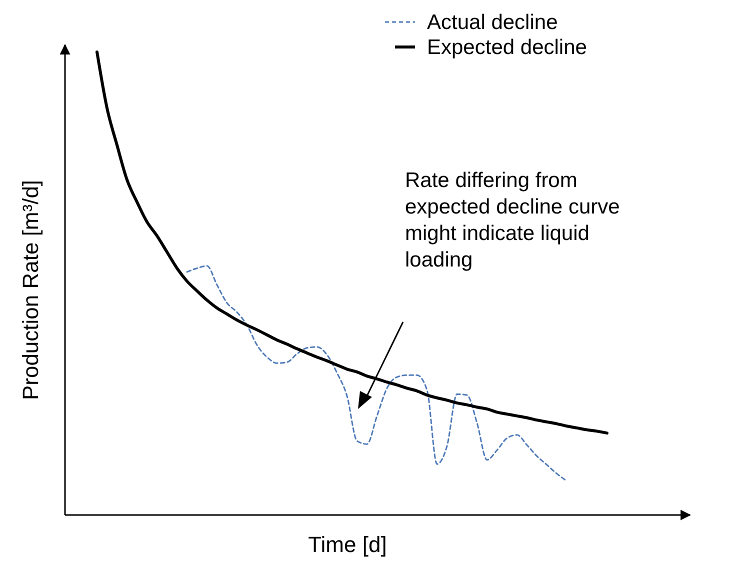 The image size is (735, 563). I want to click on y-axis-title: Production Rate [m³/d], so click(30, 290).